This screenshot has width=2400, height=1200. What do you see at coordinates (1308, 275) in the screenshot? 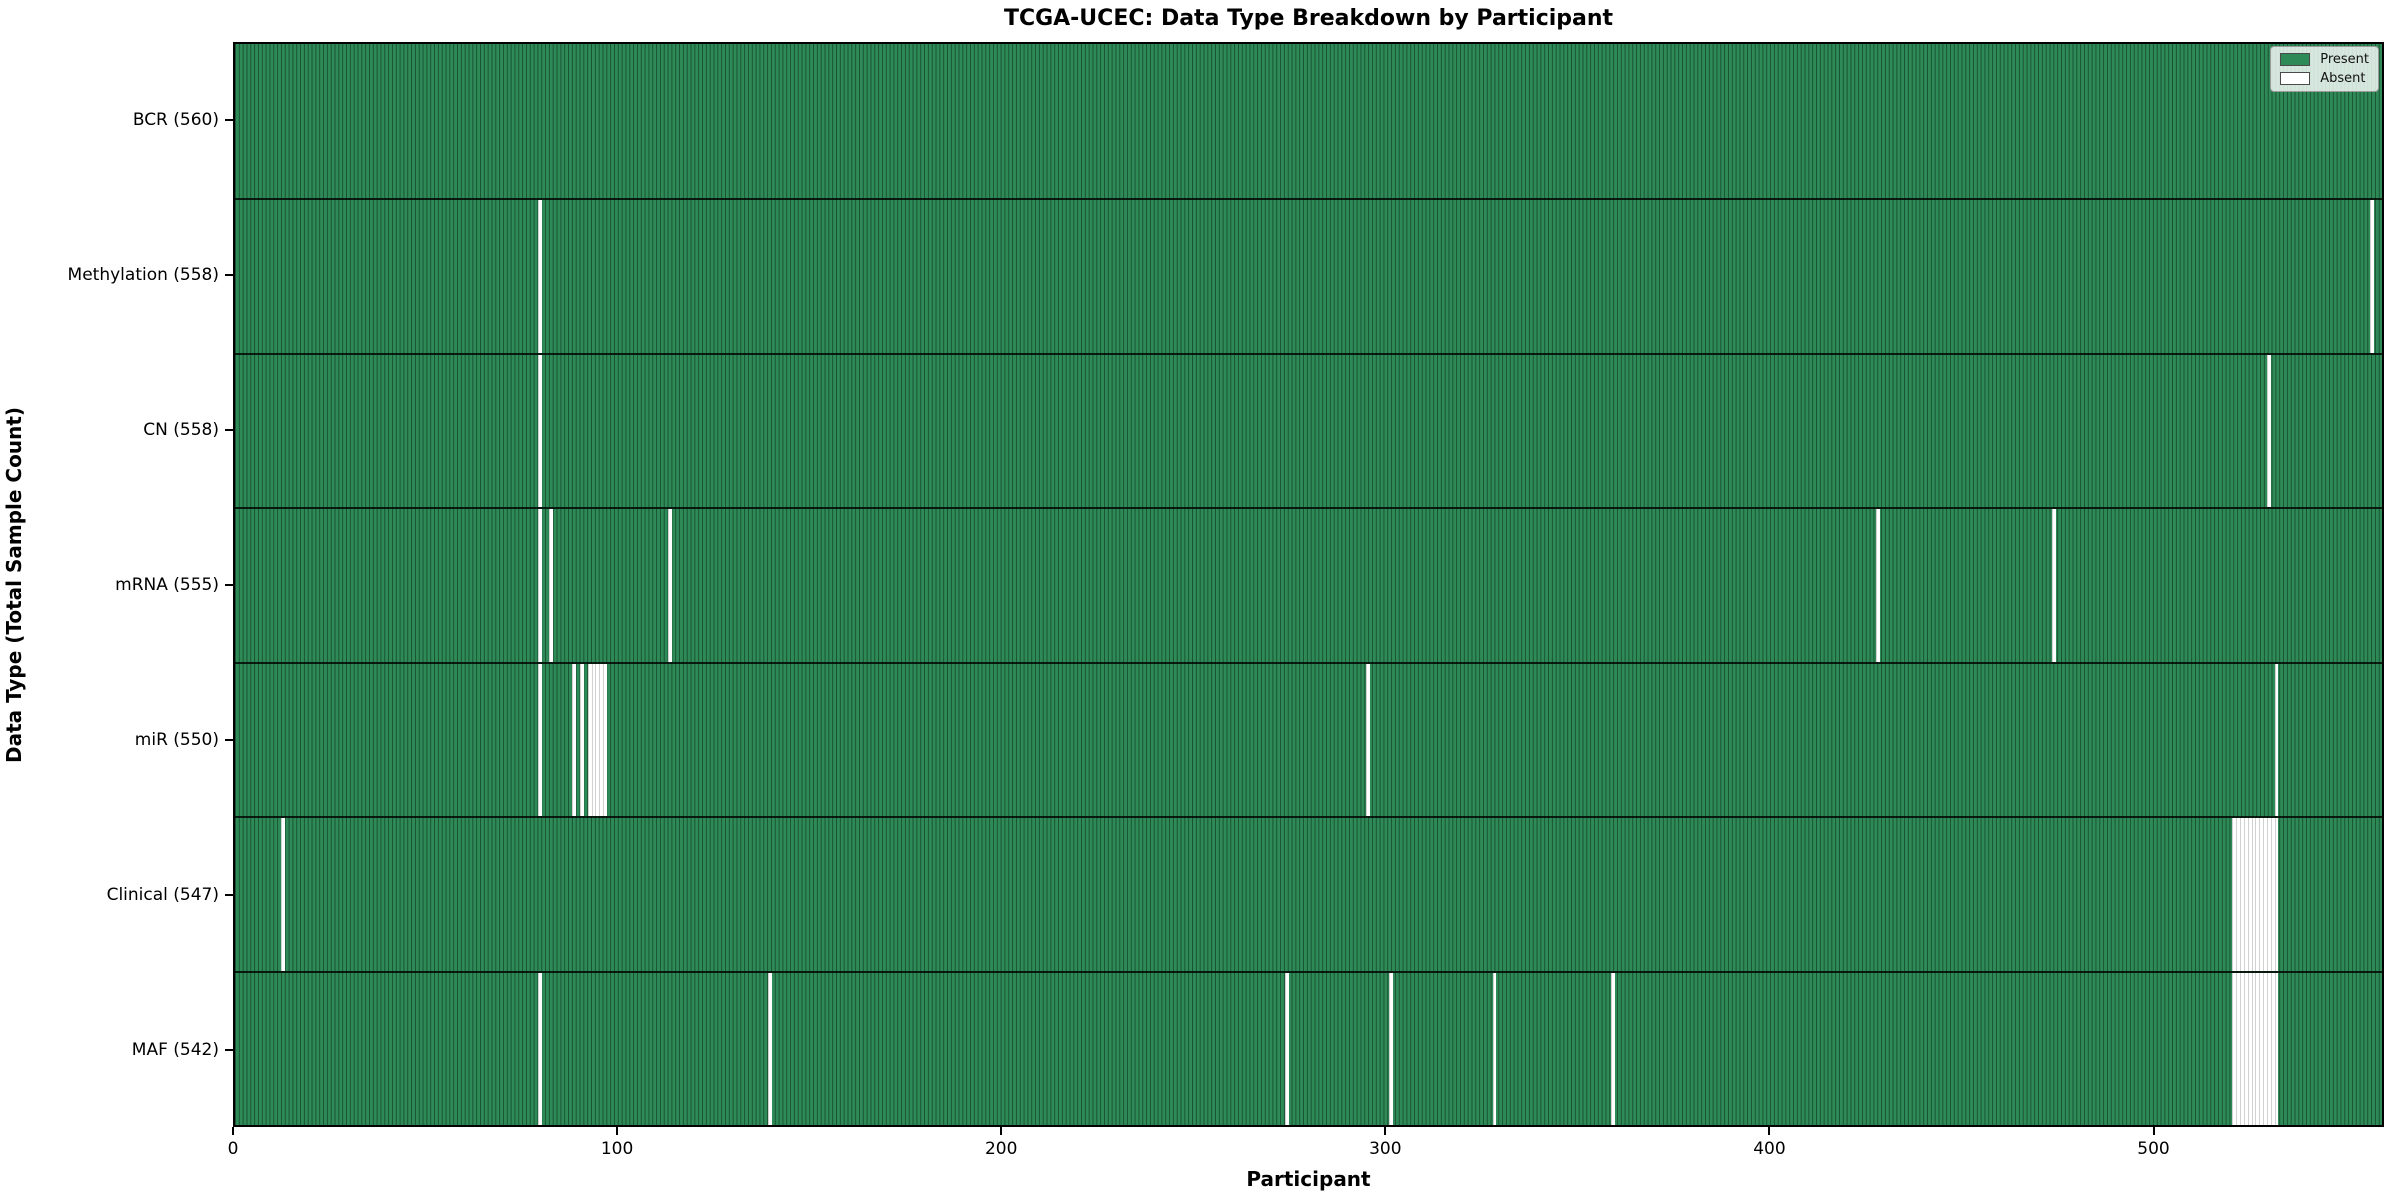
I see `row-Methylation` at bounding box center [1308, 275].